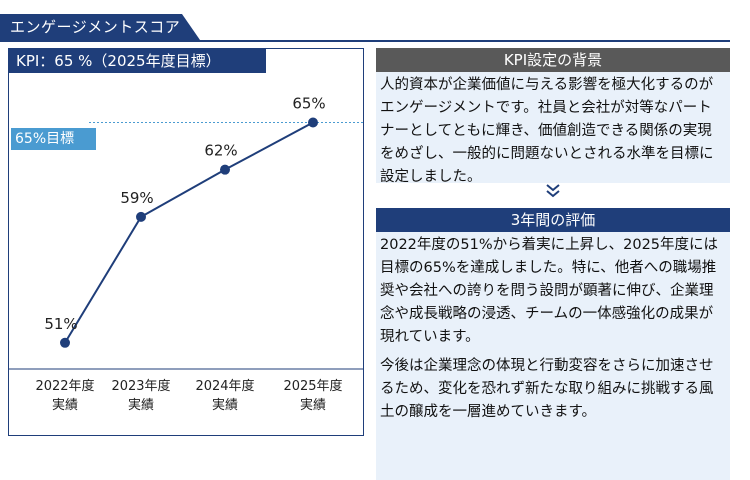  What do you see at coordinates (95, 27) in the screenshot?
I see `page-title: エンゲージメントスコア` at bounding box center [95, 27].